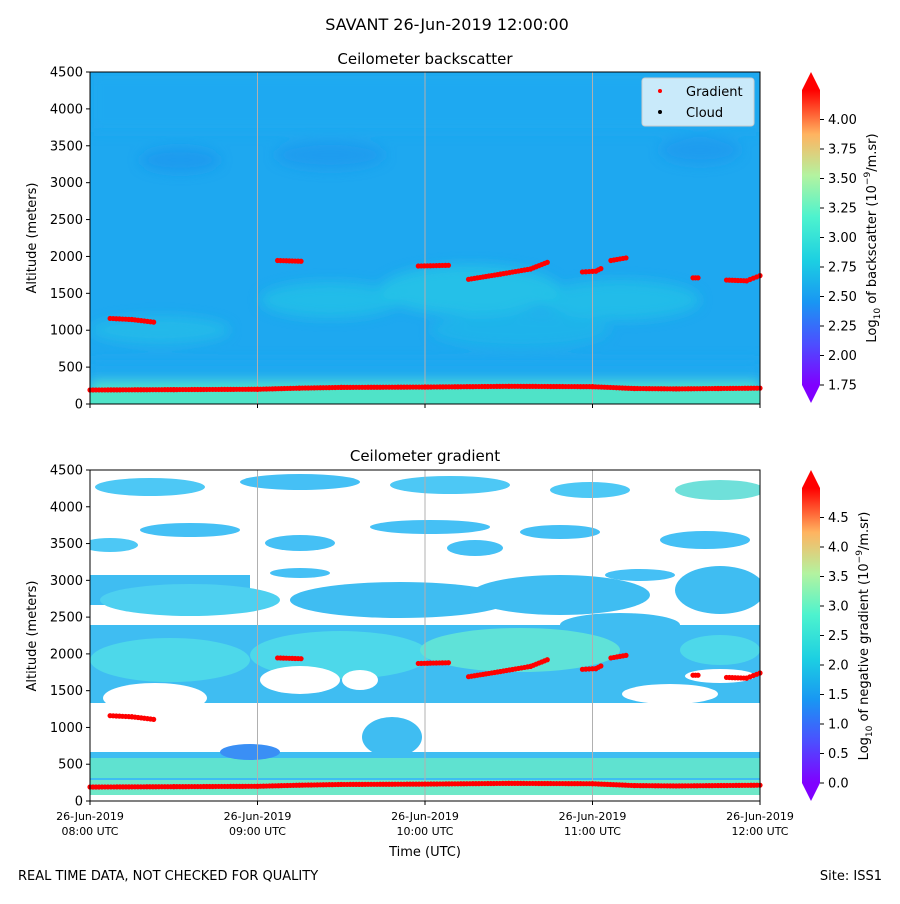 This screenshot has height=904, width=900. I want to click on colorbar-tick-label: 4.5, so click(838, 518).